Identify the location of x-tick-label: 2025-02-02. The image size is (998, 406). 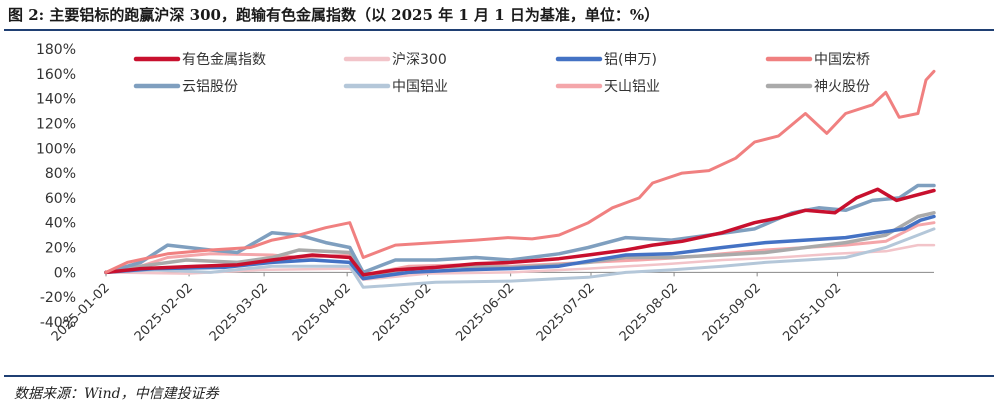
(164, 313).